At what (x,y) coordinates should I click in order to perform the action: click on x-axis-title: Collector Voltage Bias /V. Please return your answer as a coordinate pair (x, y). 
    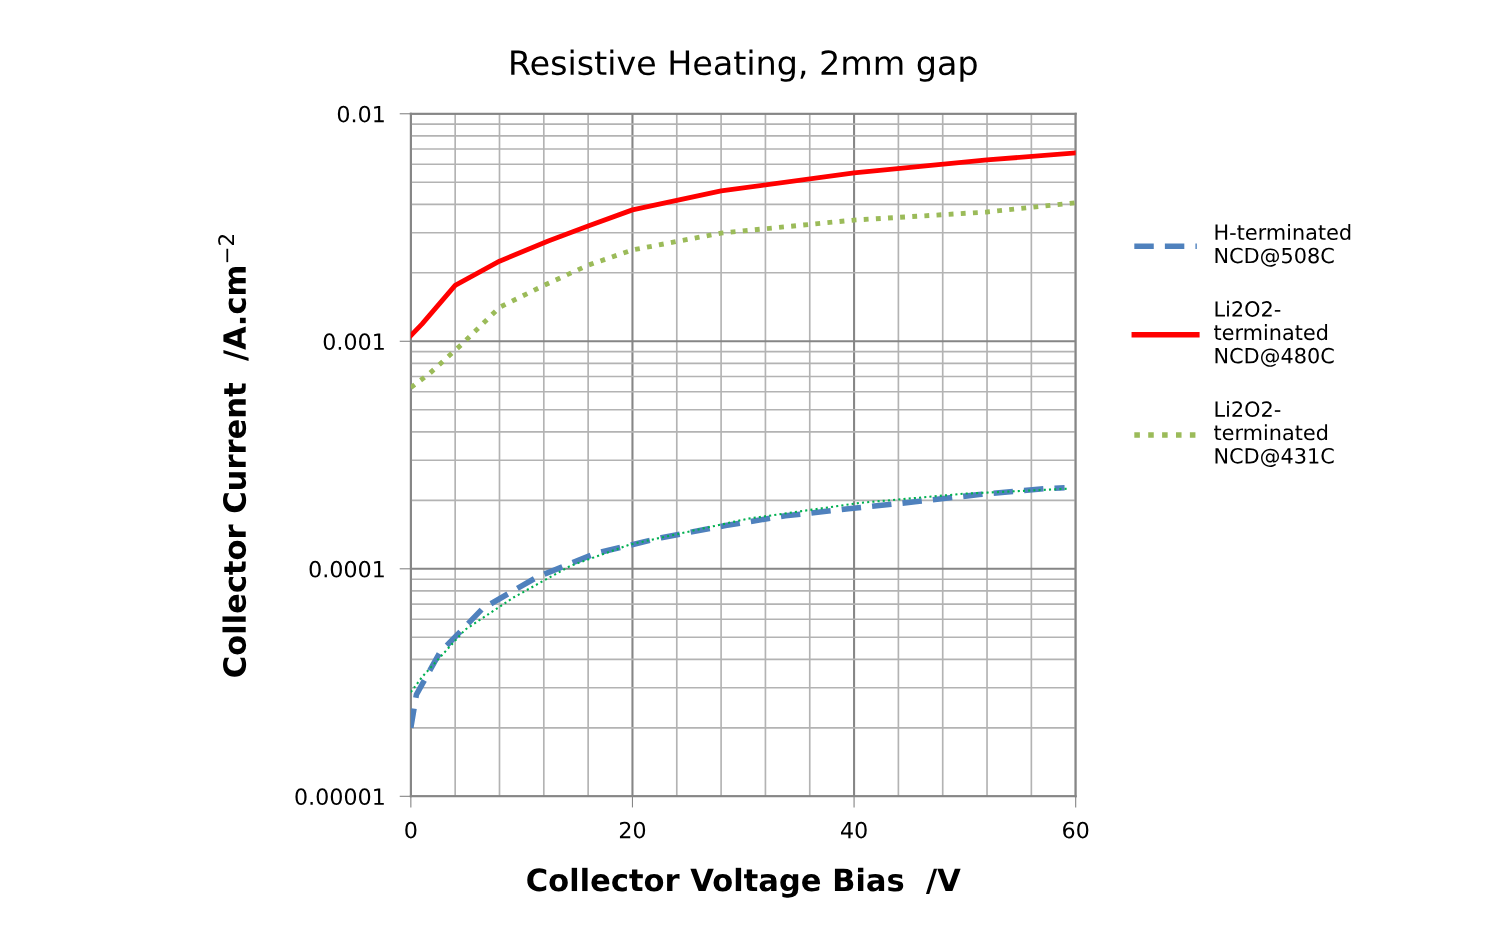
    Looking at the image, I should click on (744, 882).